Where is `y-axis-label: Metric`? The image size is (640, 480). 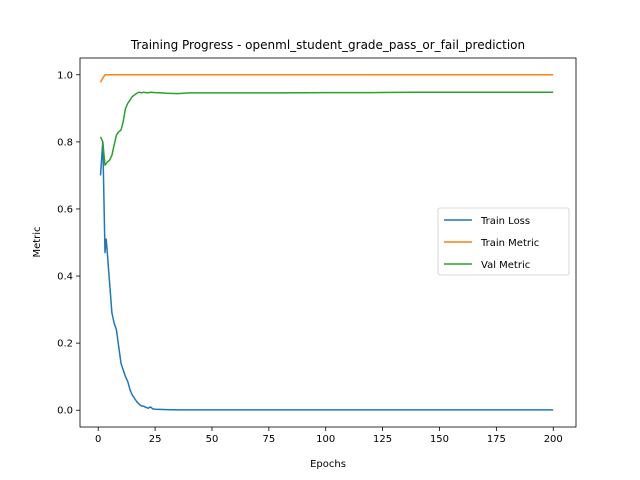
y-axis-label: Metric is located at coordinates (37, 241).